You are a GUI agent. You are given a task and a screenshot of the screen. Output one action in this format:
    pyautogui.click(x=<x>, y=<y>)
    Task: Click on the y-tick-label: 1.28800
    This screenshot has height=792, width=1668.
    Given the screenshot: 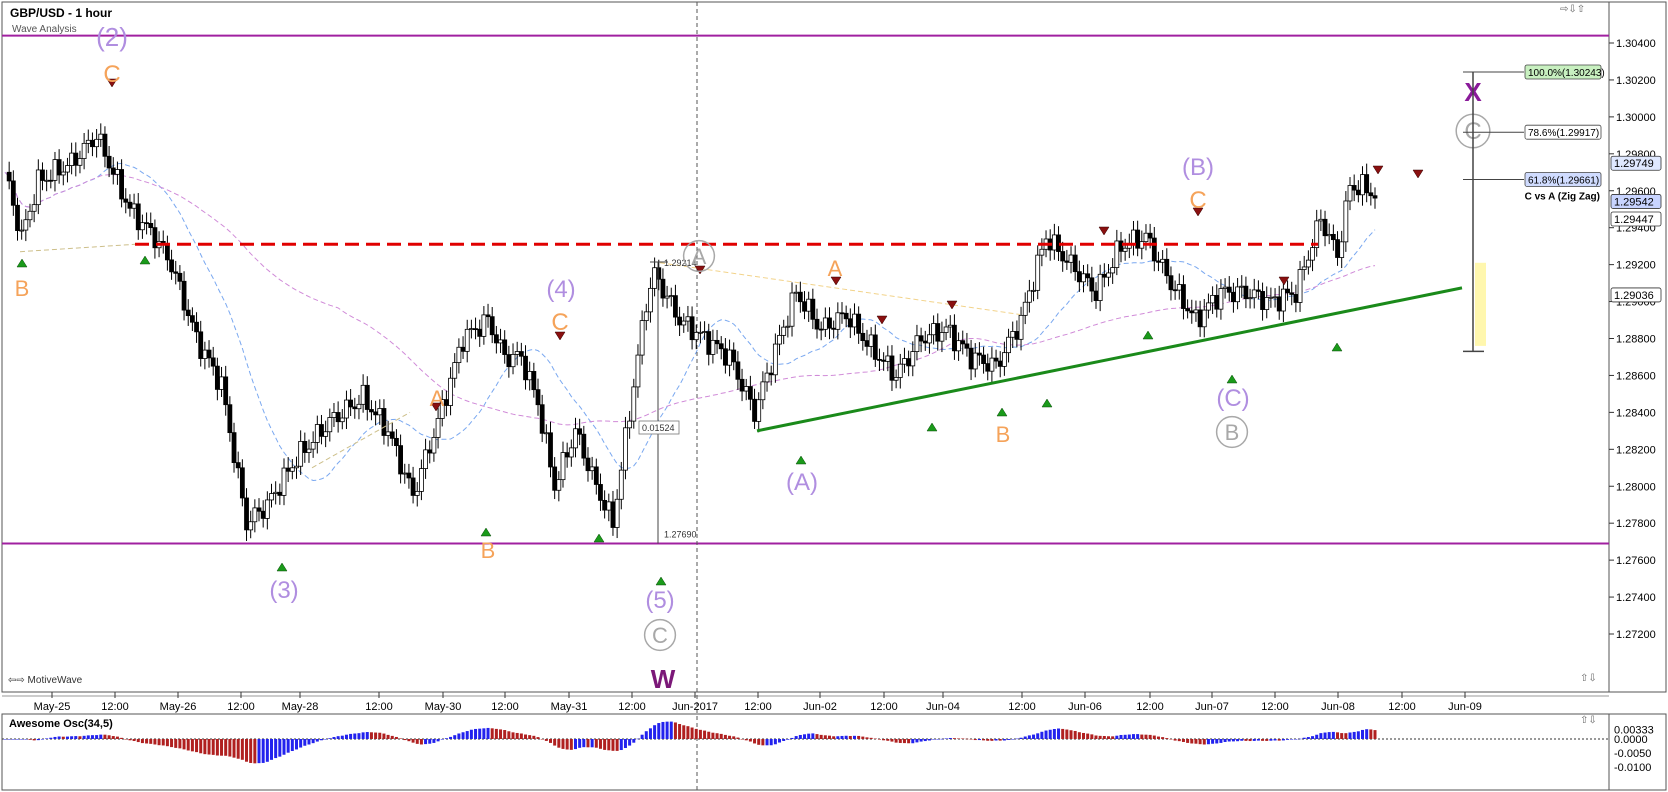 What is the action you would take?
    pyautogui.click(x=1636, y=340)
    